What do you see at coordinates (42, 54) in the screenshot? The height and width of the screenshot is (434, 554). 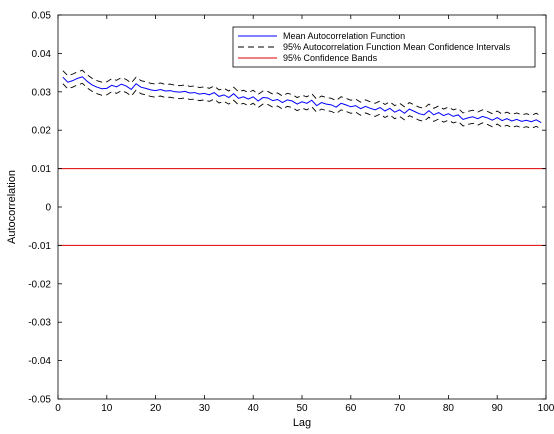 I see `y-tick-label: 0.04` at bounding box center [42, 54].